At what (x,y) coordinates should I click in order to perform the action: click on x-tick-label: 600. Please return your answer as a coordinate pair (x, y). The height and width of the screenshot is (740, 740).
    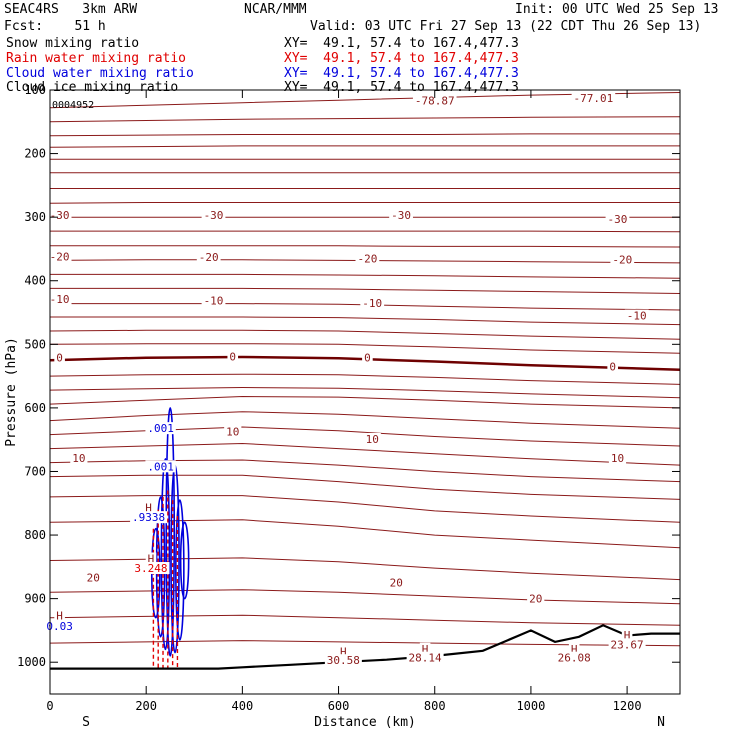
    Looking at the image, I should click on (339, 706).